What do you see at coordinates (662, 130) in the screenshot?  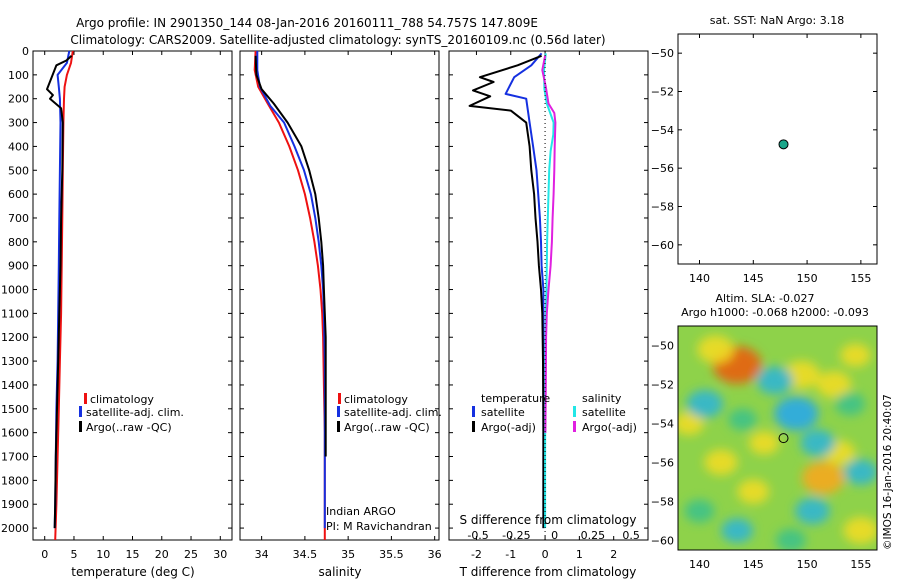 I see `sst-map-y-tick-label: −54` at bounding box center [662, 130].